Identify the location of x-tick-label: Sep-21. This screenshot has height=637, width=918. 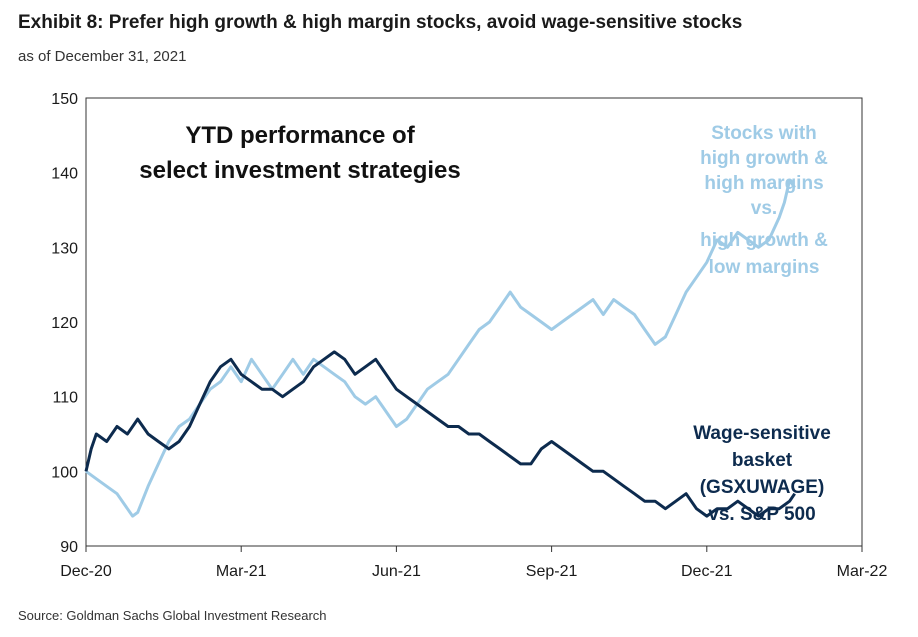
(552, 571).